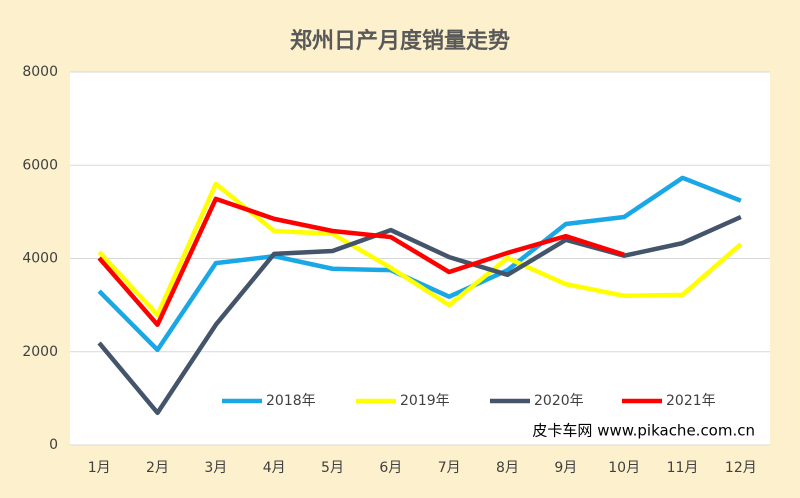  Describe the element at coordinates (40, 165) in the screenshot. I see `y-tick-label: 6000` at that location.